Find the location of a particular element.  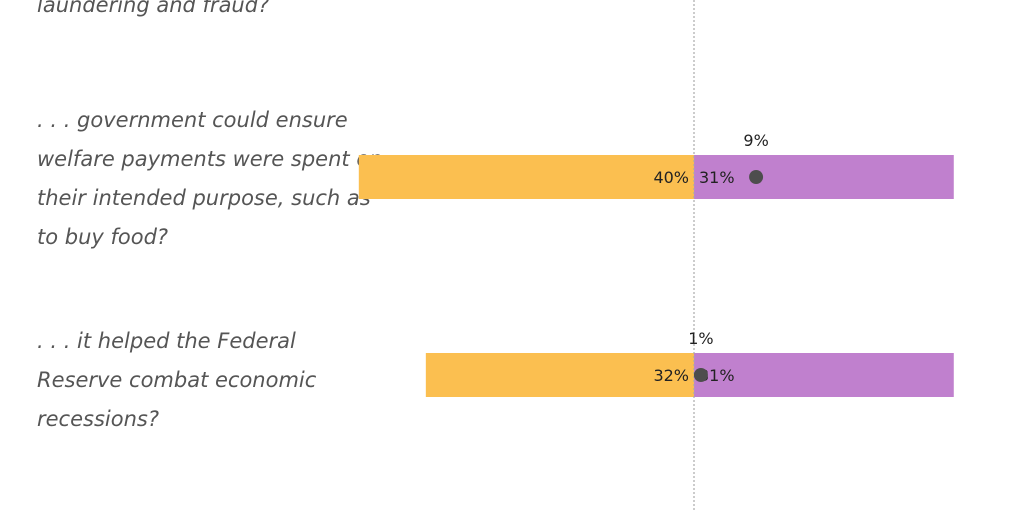

dot-marker-recessions is located at coordinates (700, 375).